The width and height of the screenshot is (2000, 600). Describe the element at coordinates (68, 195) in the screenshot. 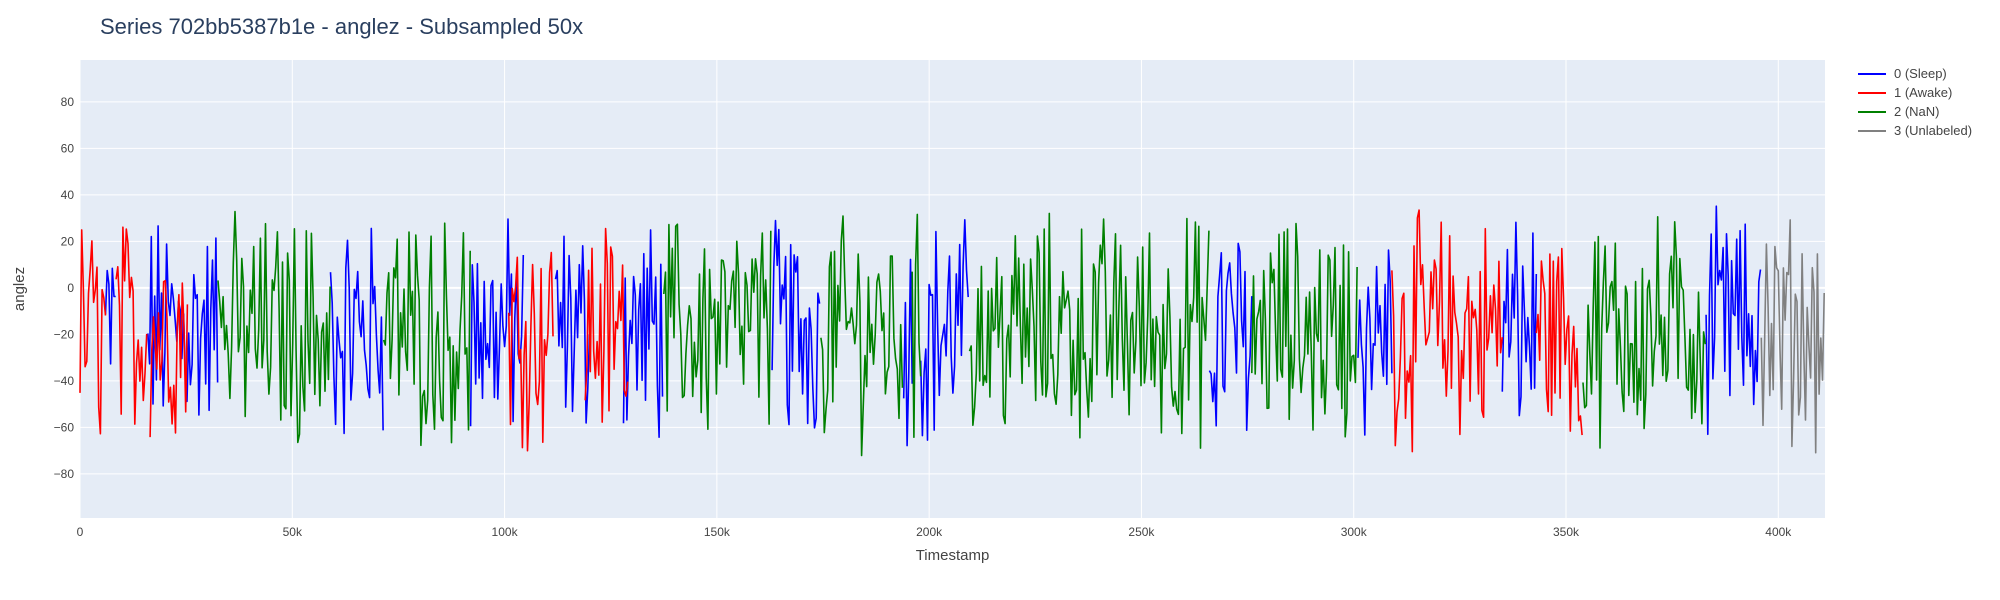

I see `y-tick-label: 40` at that location.